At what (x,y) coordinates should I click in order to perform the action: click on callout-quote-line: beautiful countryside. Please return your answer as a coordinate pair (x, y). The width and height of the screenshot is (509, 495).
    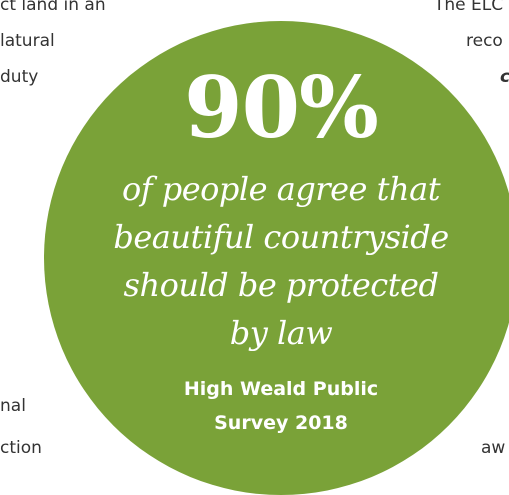
    Looking at the image, I should click on (281, 237).